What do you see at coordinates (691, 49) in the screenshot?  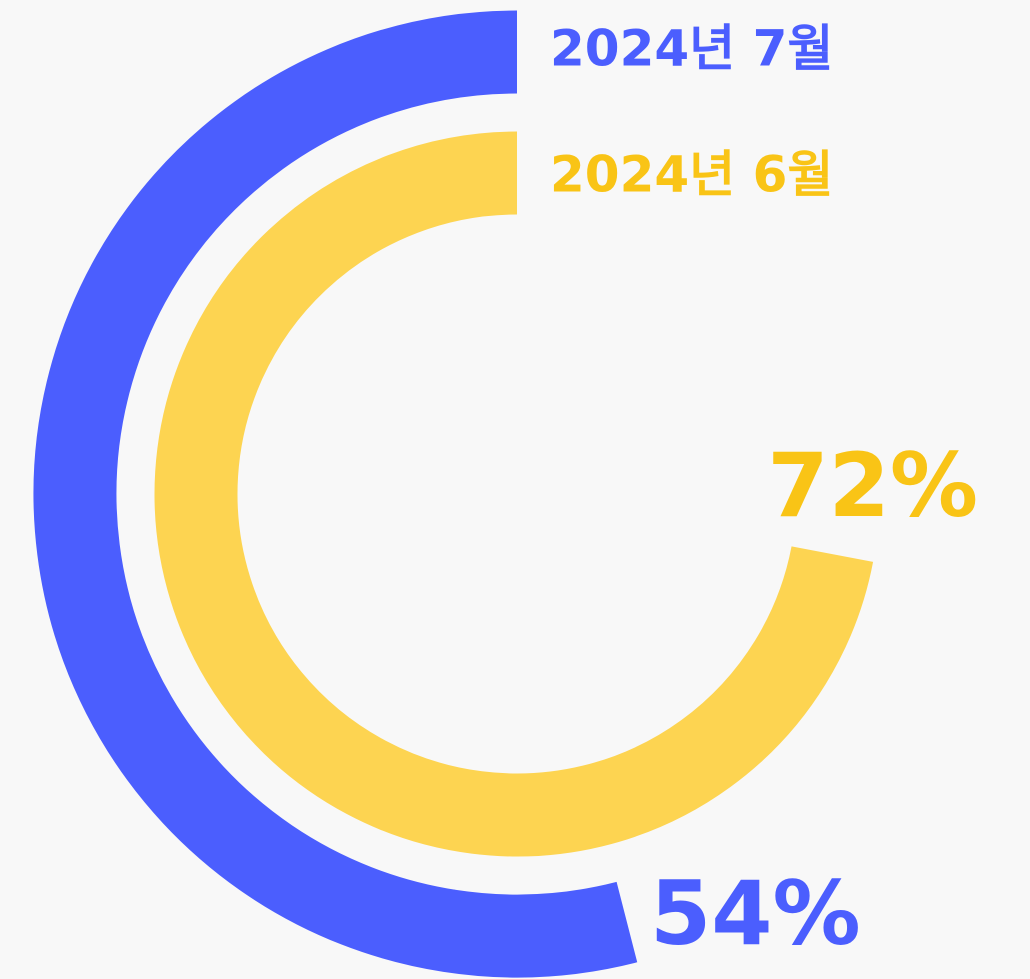 I see `legend-label: 2024년 7월` at bounding box center [691, 49].